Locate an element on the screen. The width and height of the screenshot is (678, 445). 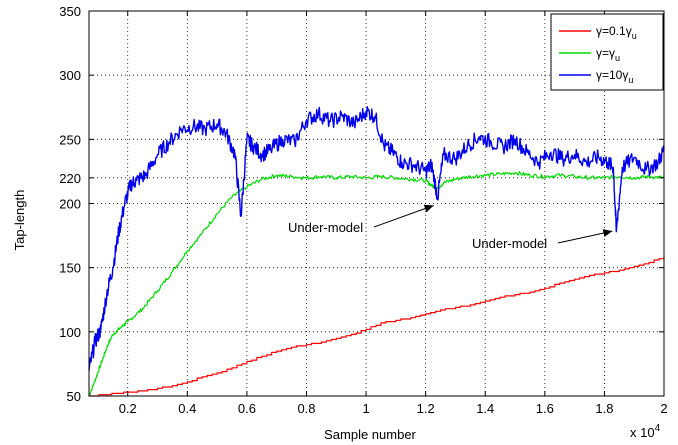
x-axis-multiplier-base: x 10 is located at coordinates (642, 432).